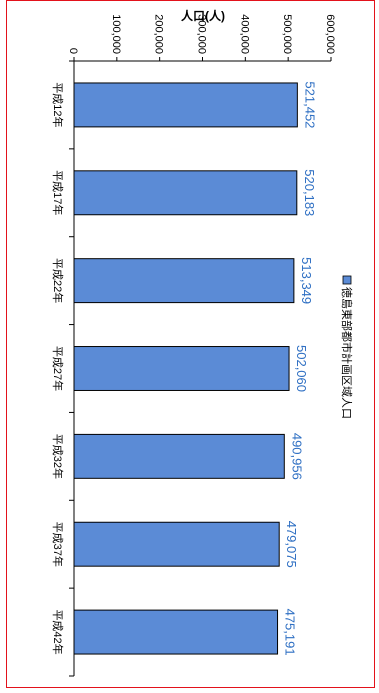 This screenshot has height=693, width=379. What do you see at coordinates (244, 34) in the screenshot?
I see `y-tick-label: 400,000` at bounding box center [244, 34].